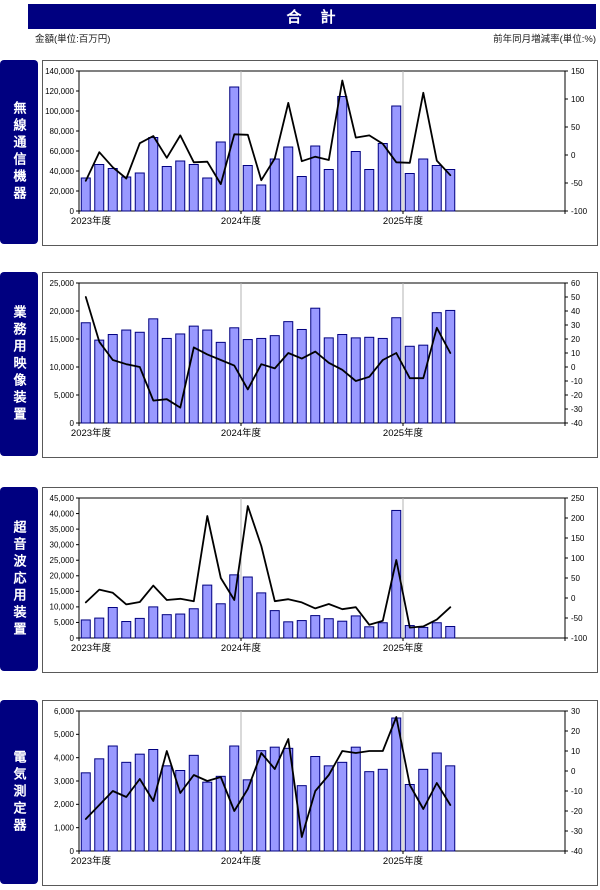 The width and height of the screenshot is (600, 890). I want to click on right-axis-label: 150, so click(578, 538).